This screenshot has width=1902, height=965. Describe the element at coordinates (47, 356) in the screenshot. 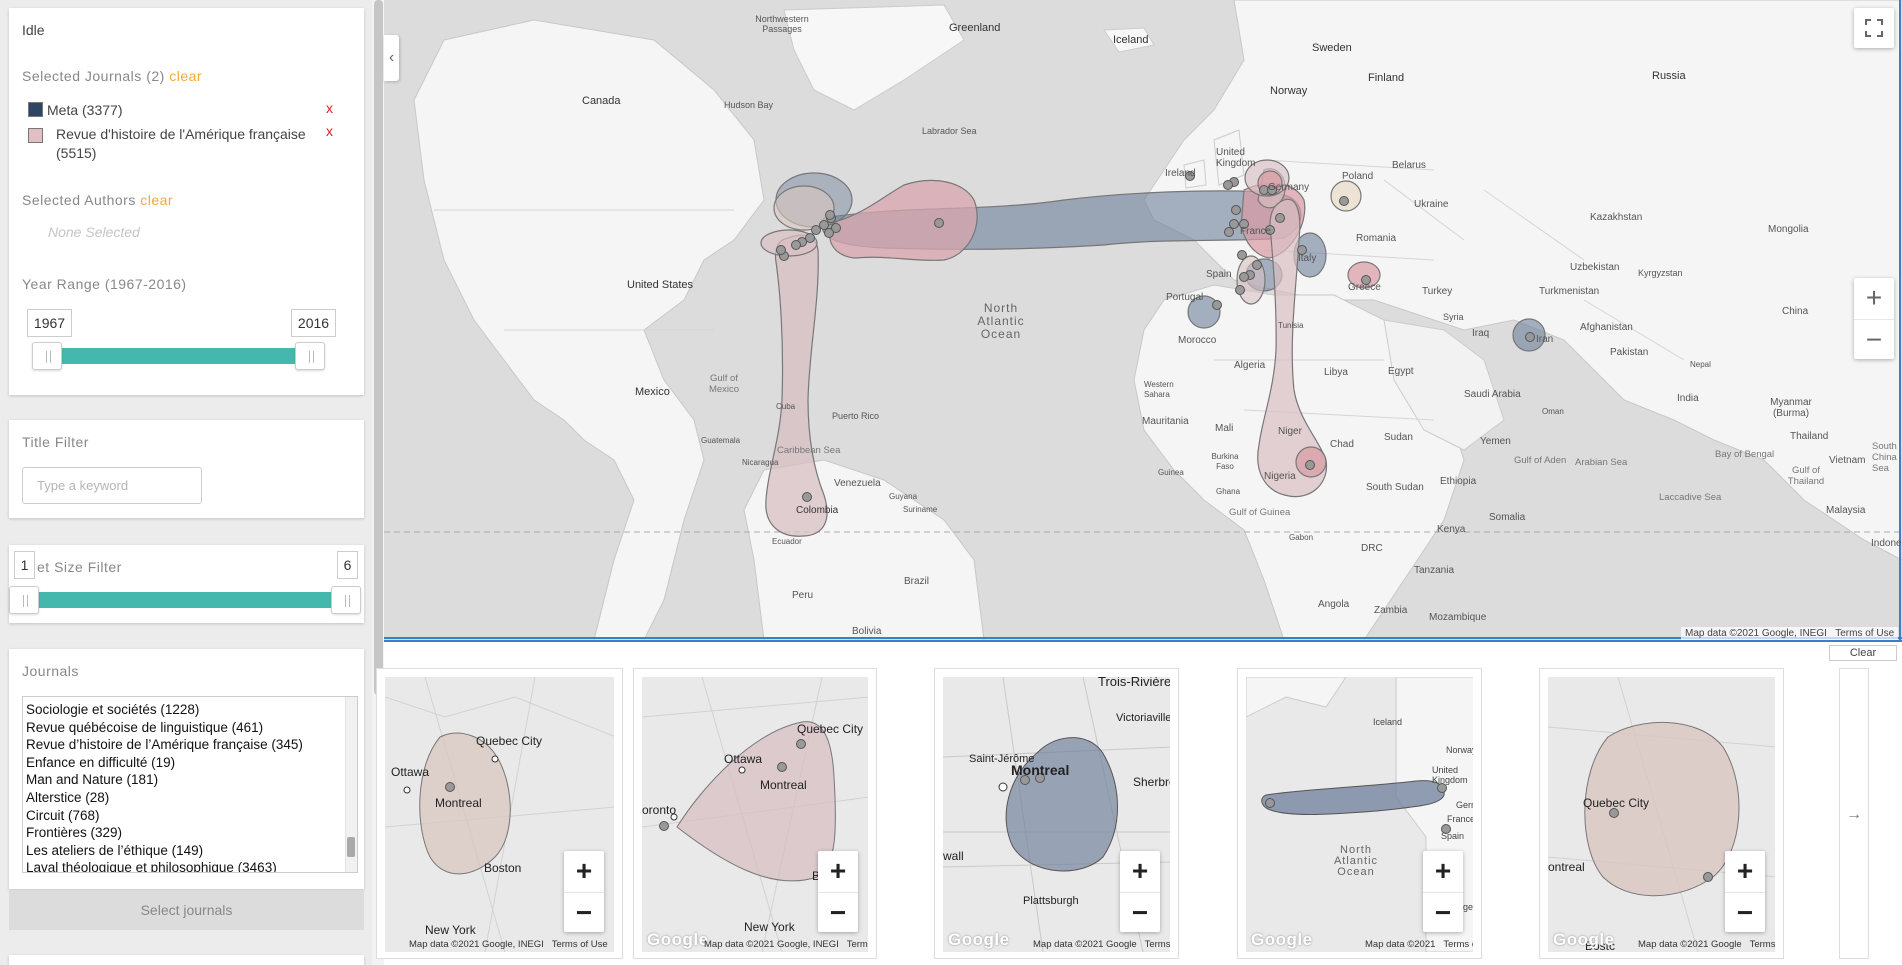

I see `year-min-handle` at that location.